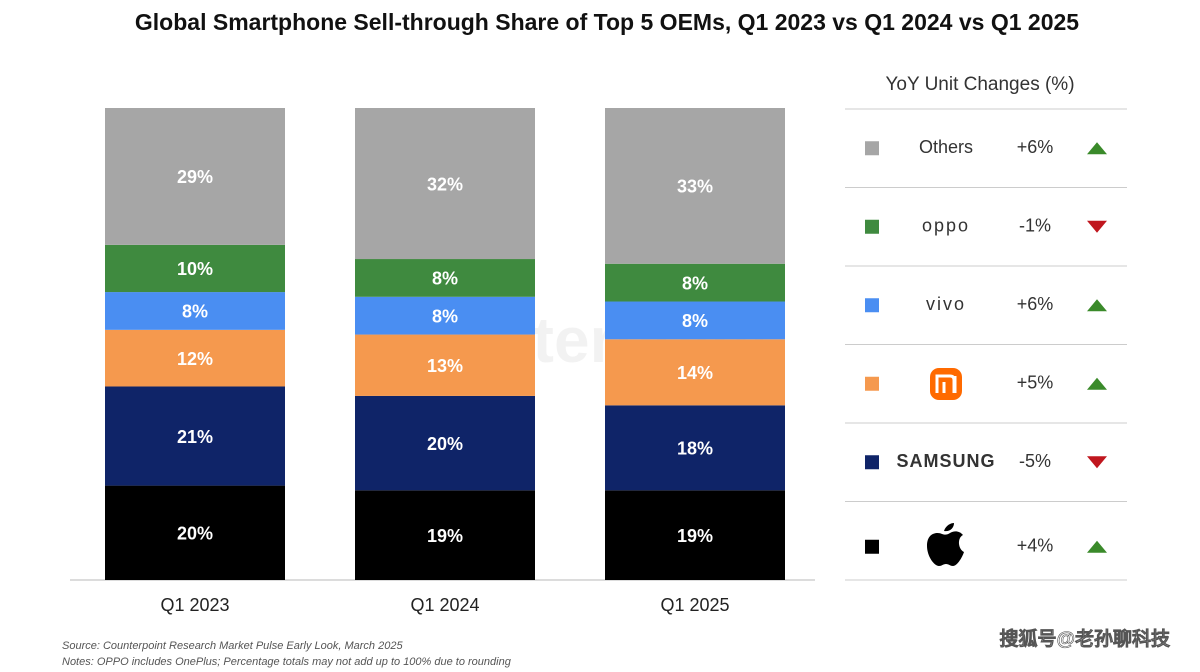 This screenshot has width=1200, height=672. I want to click on yoy-label: -5%, so click(1035, 461).